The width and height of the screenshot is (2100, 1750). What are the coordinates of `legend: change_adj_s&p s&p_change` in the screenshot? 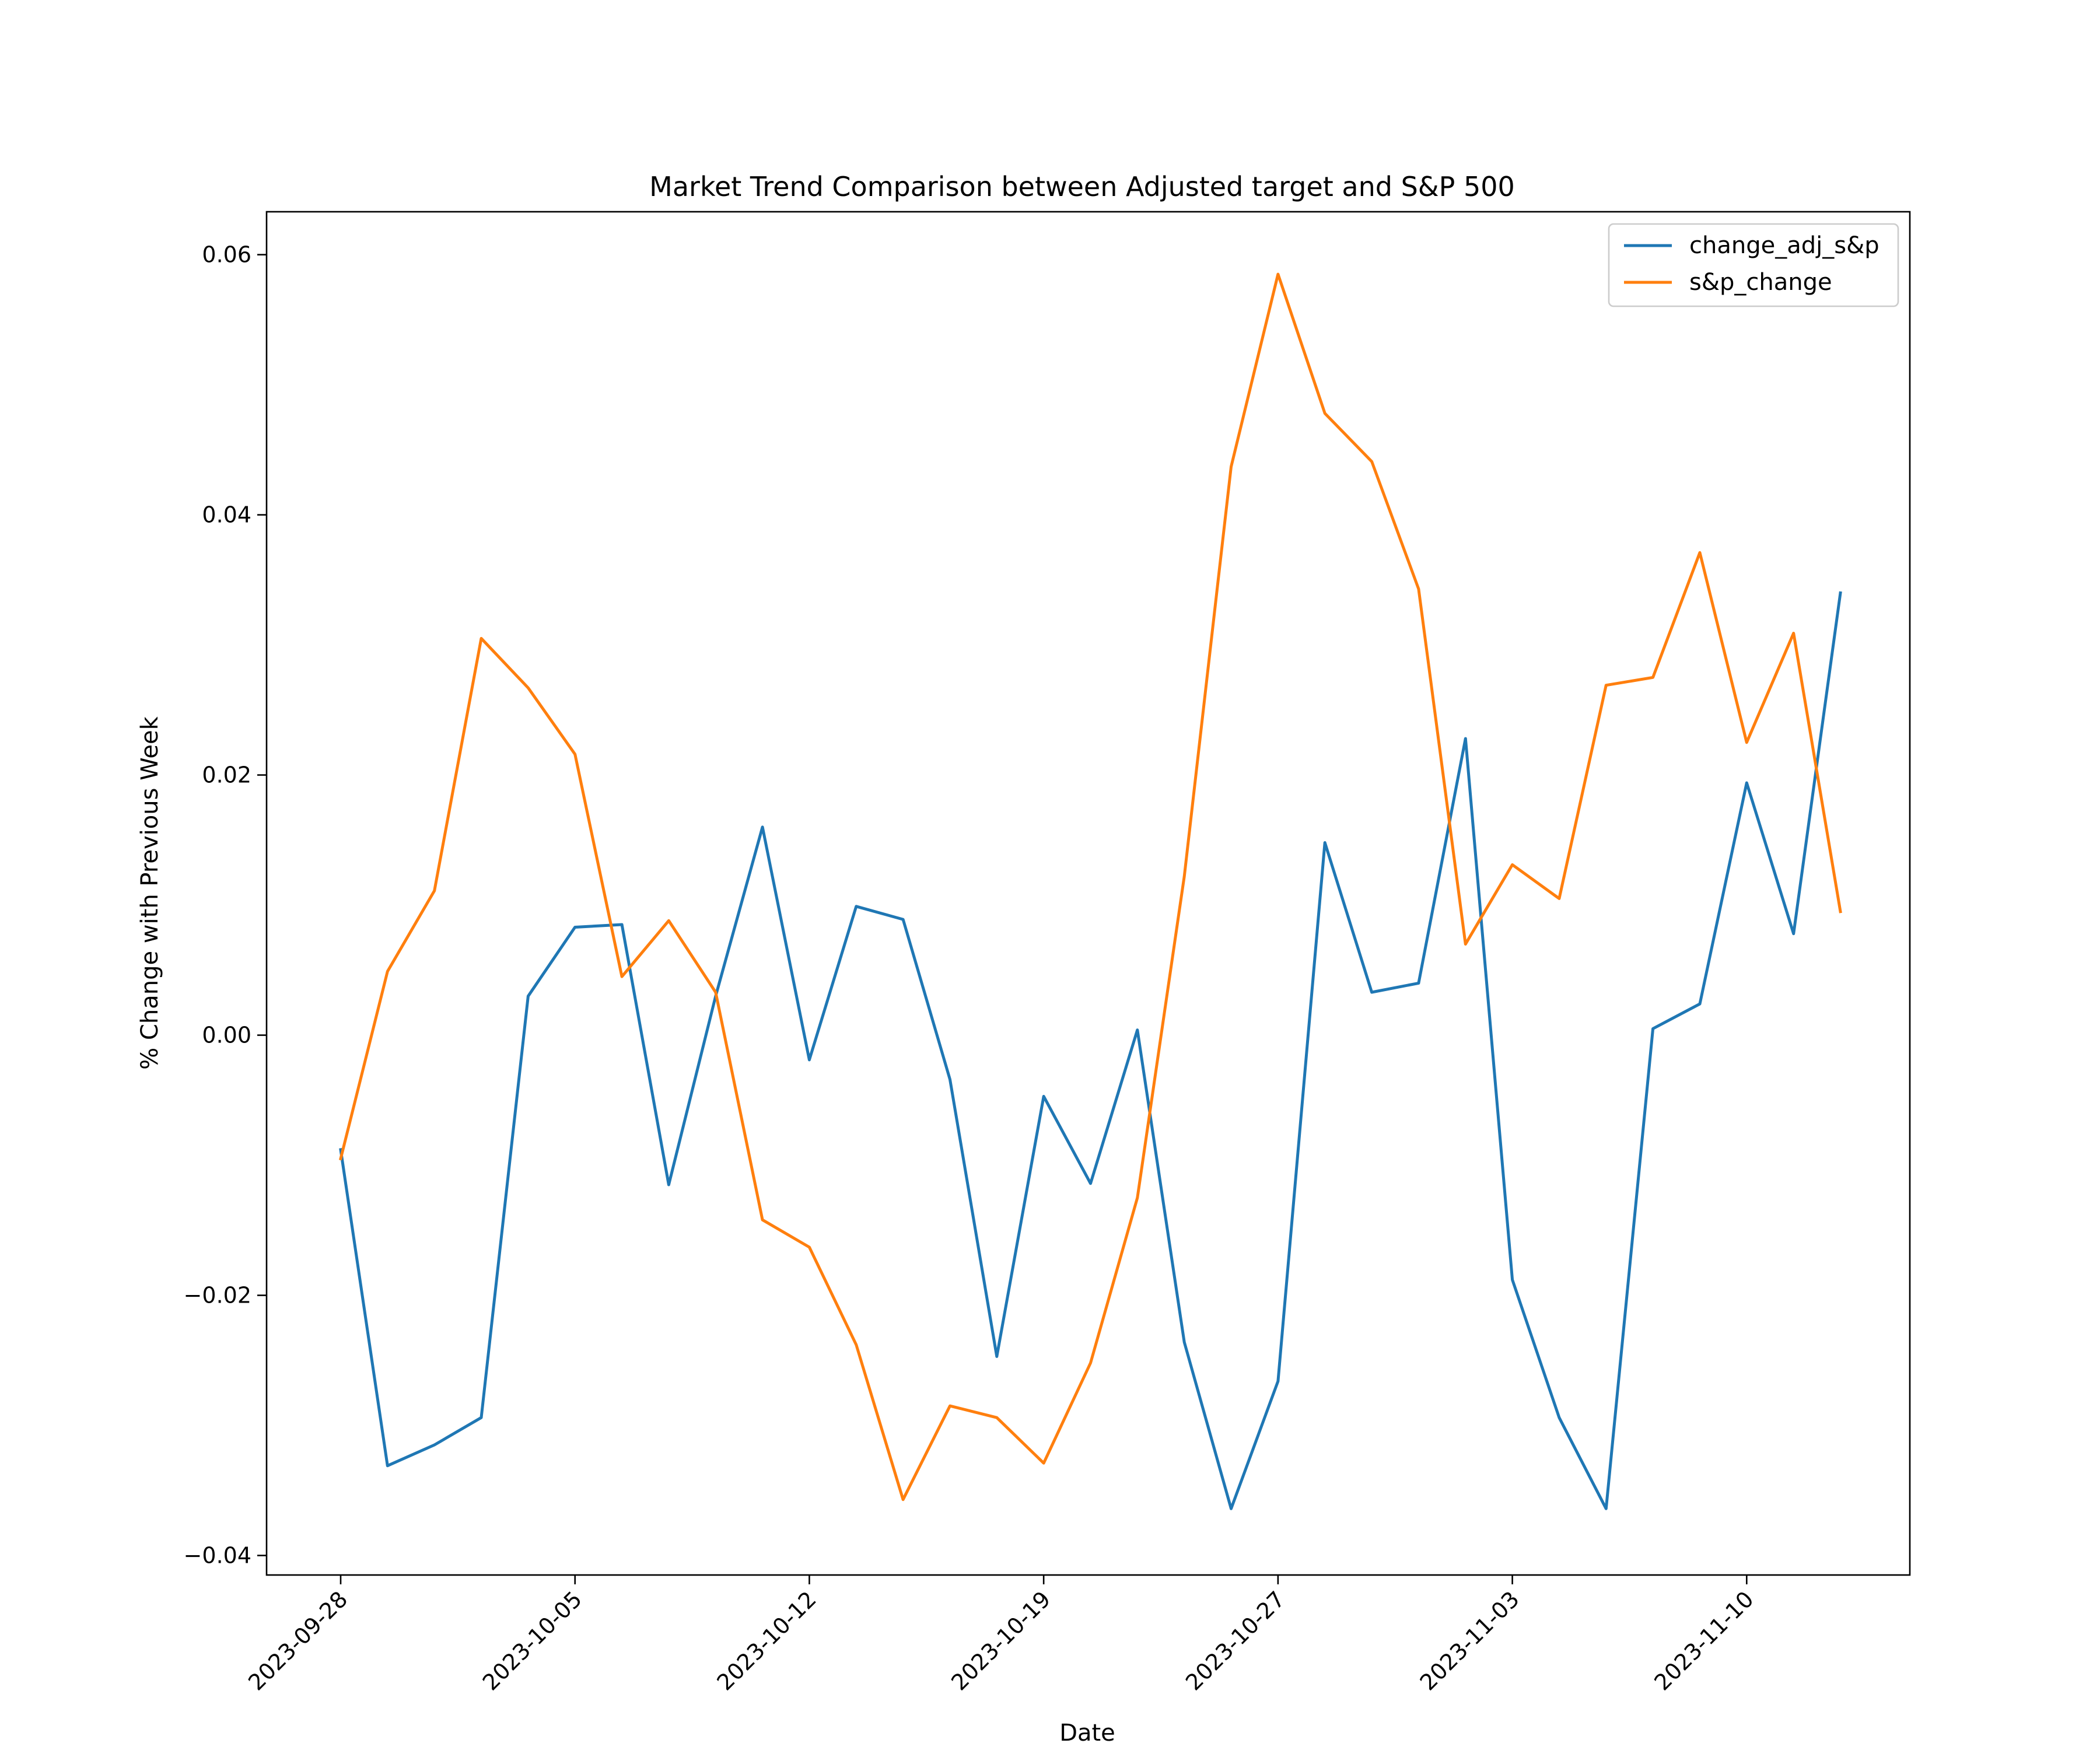 It's located at (1753, 265).